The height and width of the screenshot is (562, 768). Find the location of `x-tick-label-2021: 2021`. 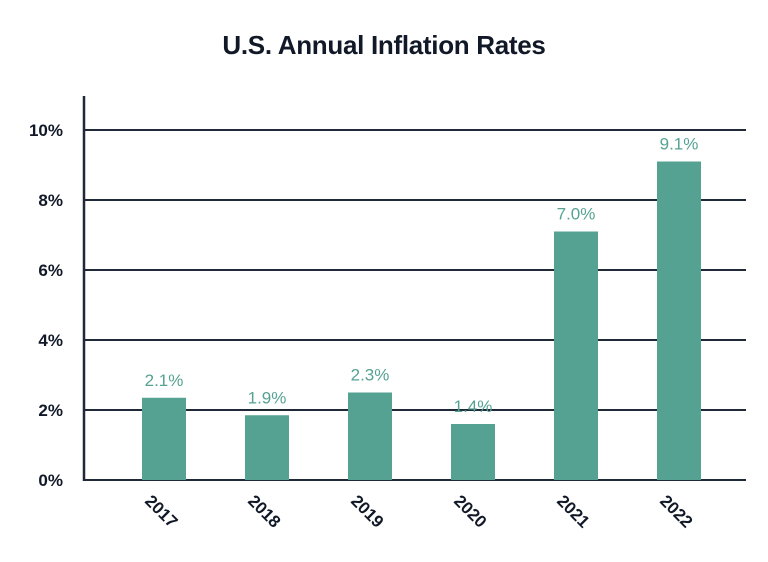

x-tick-label-2021: 2021 is located at coordinates (573, 511).